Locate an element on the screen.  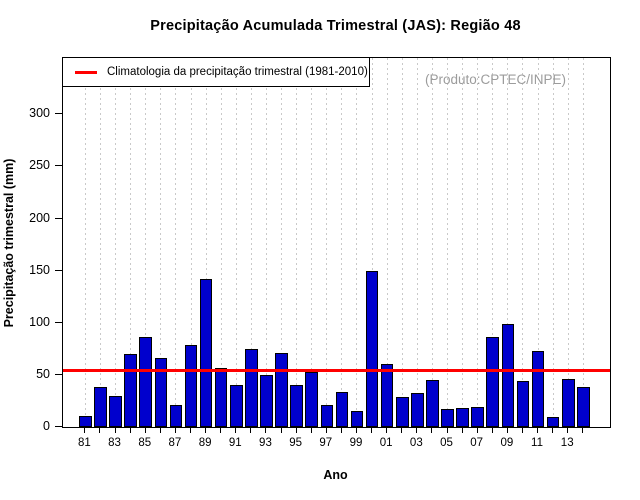
x-tick-label: 11 is located at coordinates (537, 443).